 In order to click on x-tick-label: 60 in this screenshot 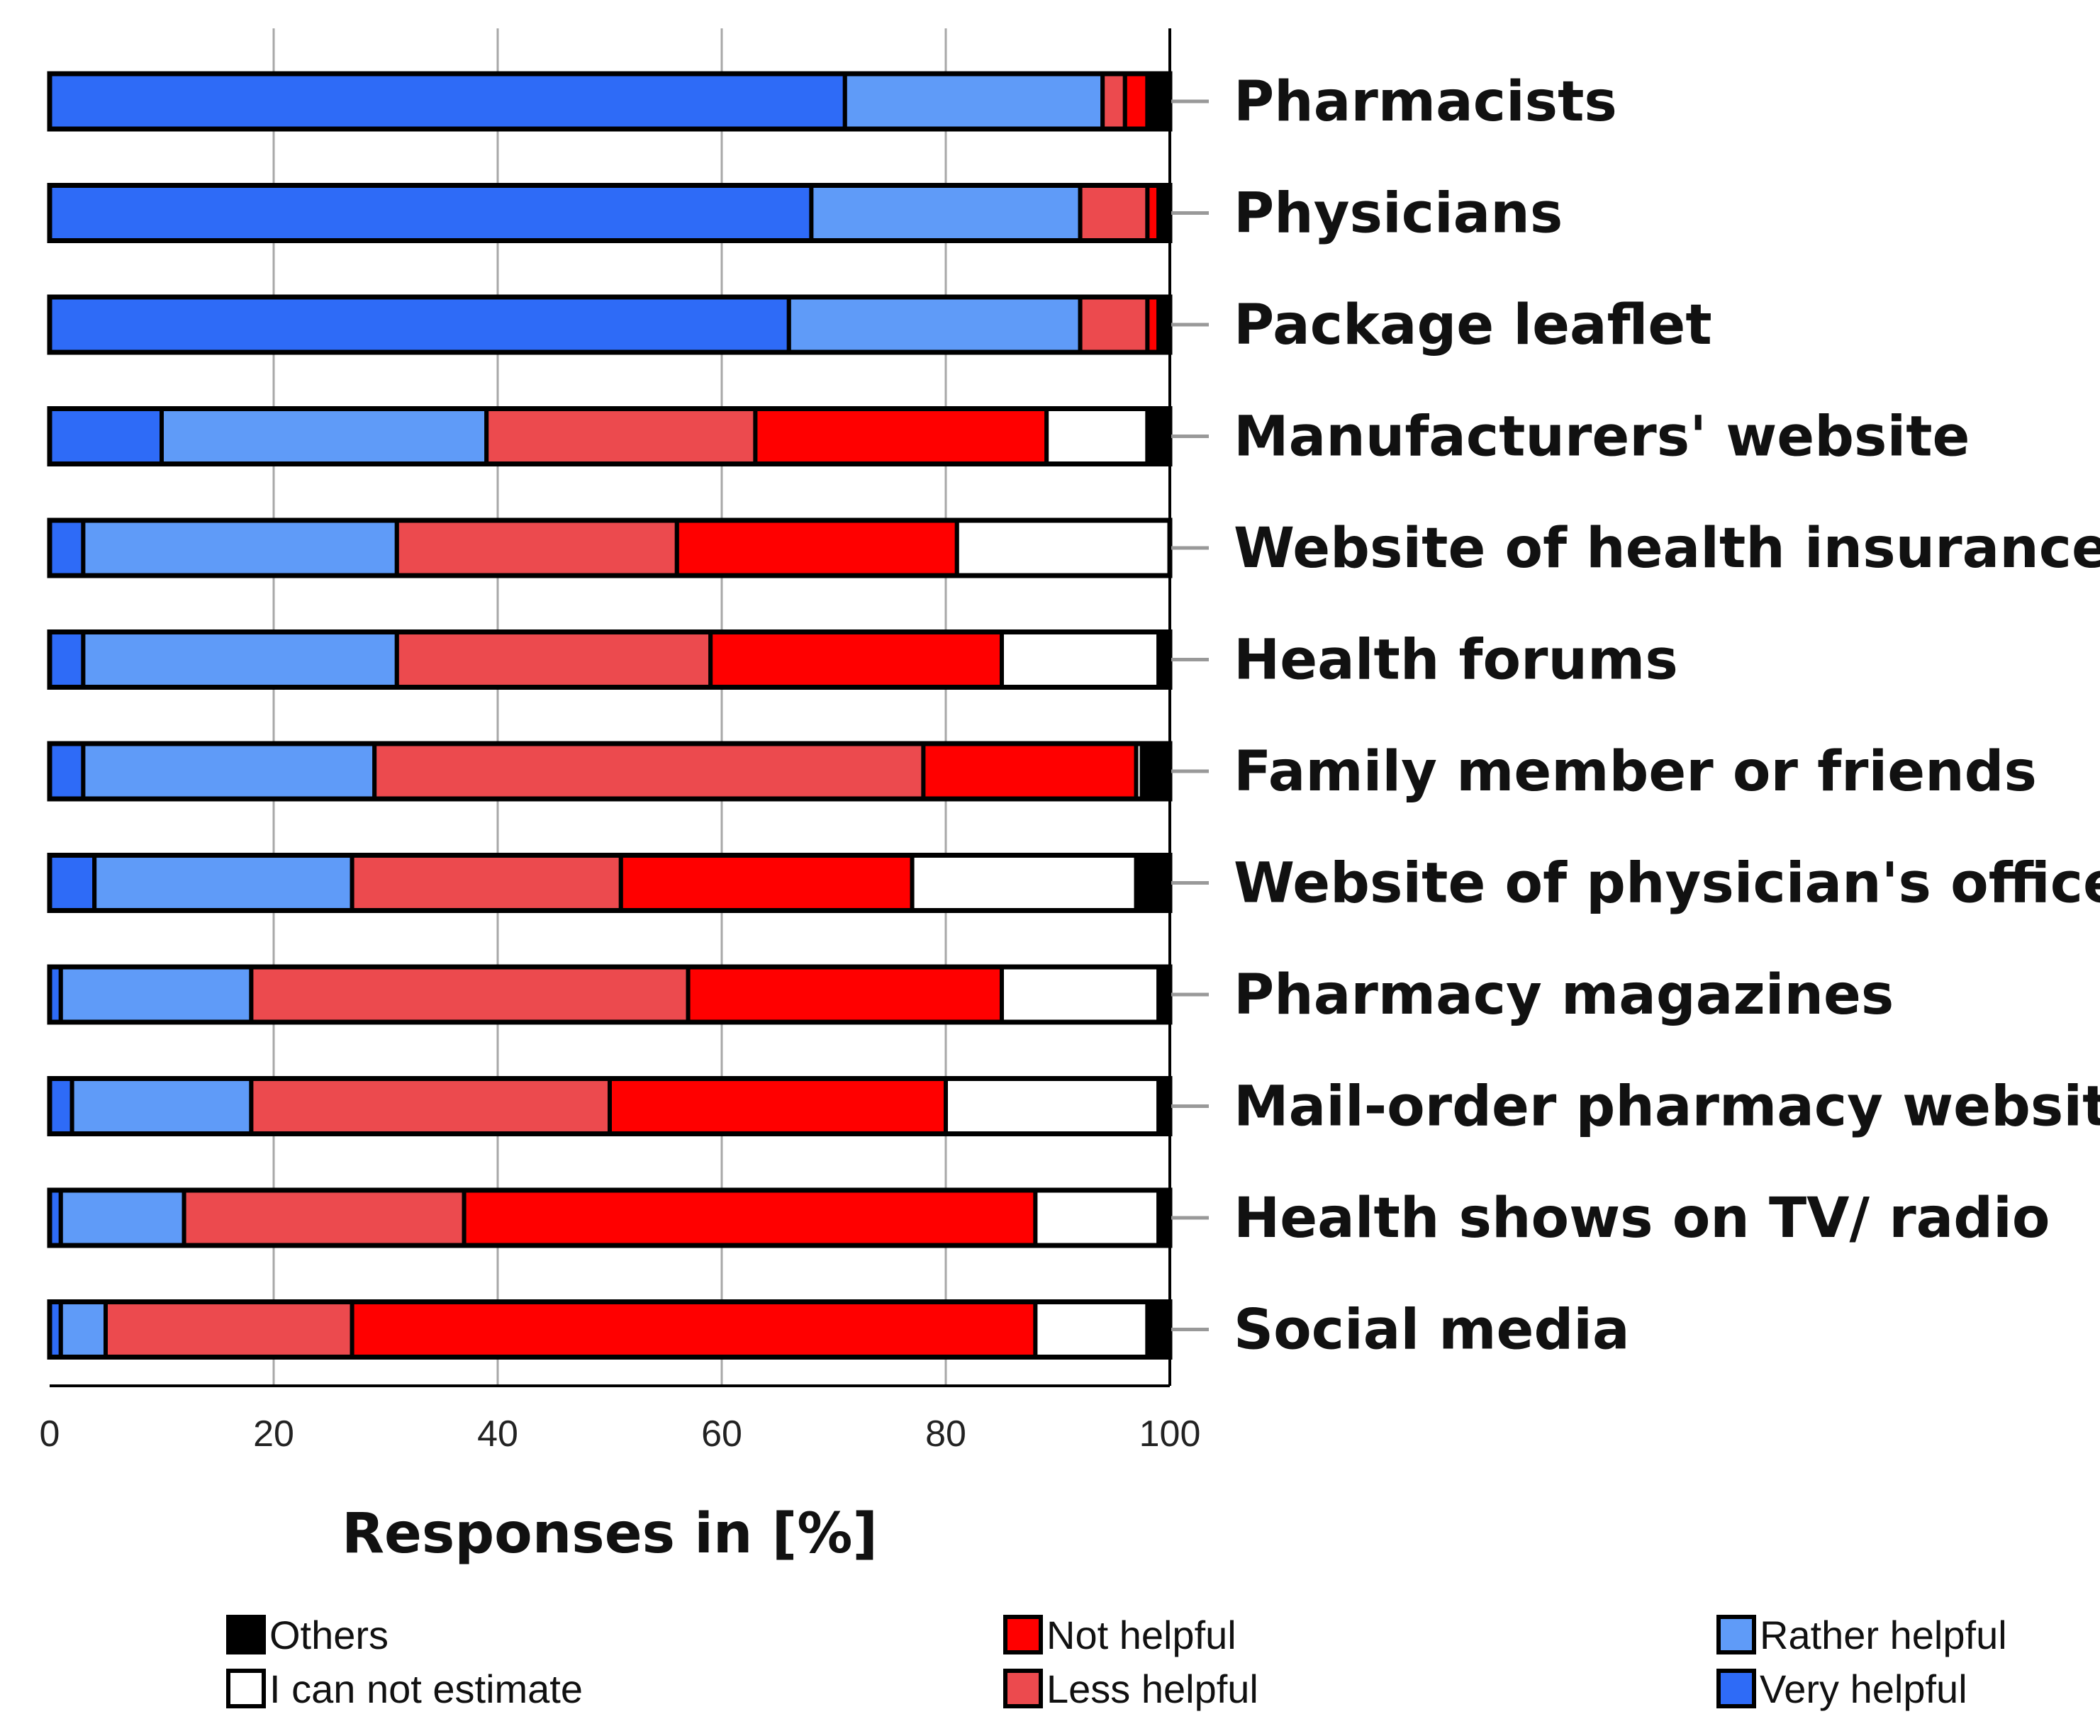, I will do `click(721, 1434)`.